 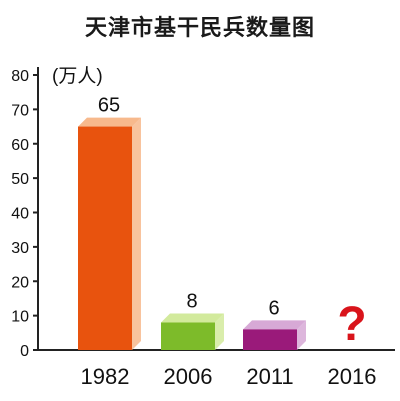 I want to click on y-tick-label: 50, so click(x=20, y=179).